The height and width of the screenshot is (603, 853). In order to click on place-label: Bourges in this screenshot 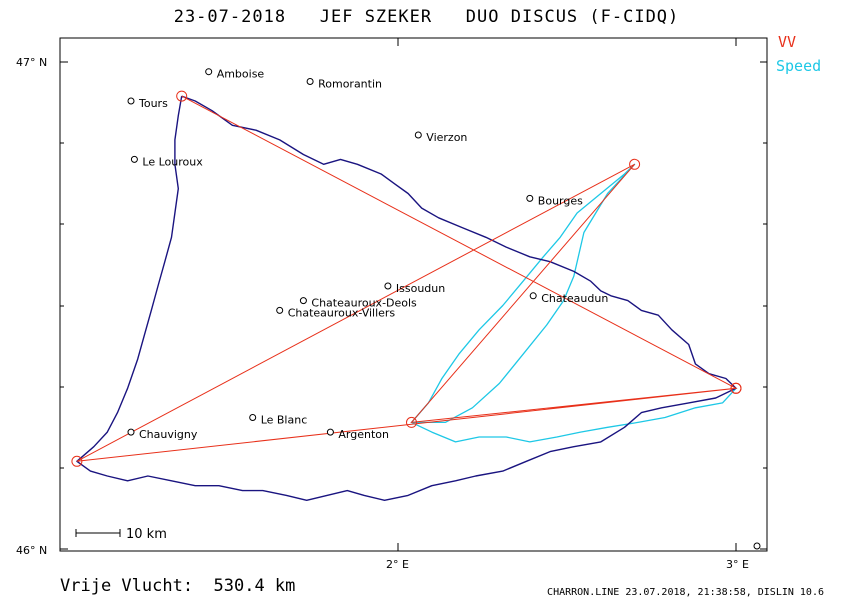, I will do `click(560, 200)`.